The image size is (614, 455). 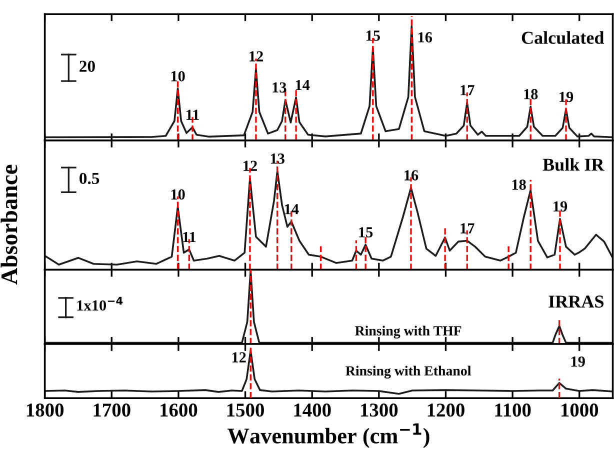 What do you see at coordinates (112, 410) in the screenshot?
I see `x-tick-label: 1700` at bounding box center [112, 410].